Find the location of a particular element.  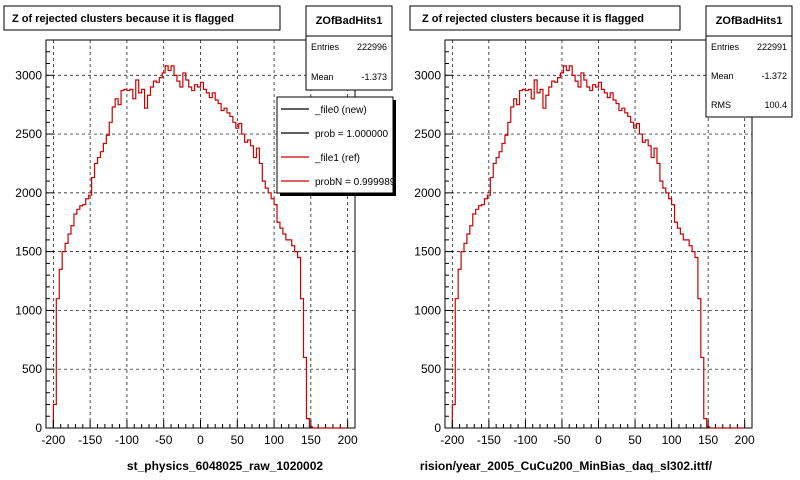

stats-value: -1.373 is located at coordinates (374, 77).